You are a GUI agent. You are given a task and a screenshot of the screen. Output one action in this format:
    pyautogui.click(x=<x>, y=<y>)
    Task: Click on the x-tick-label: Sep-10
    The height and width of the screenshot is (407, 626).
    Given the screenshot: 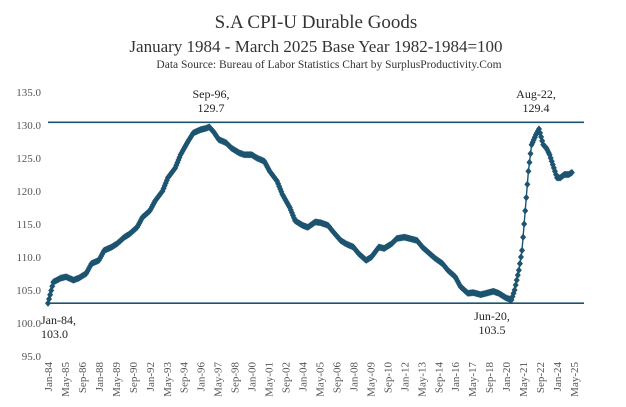 What is the action you would take?
    pyautogui.click(x=388, y=378)
    